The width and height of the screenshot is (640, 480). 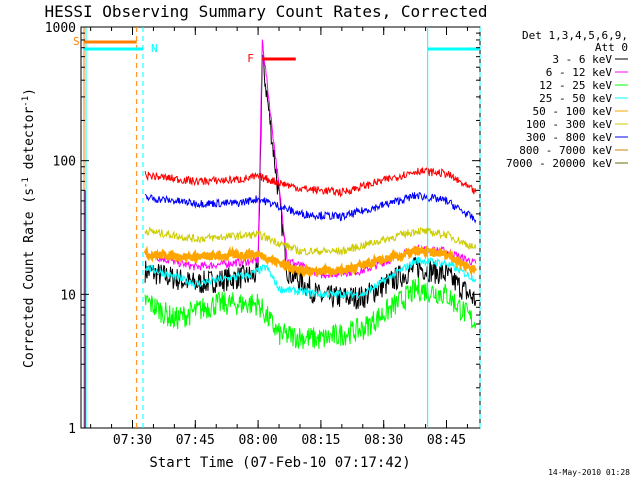 I want to click on y-axis-label: Corrected Count Rate (s-1 detector-1), so click(x=29, y=228).